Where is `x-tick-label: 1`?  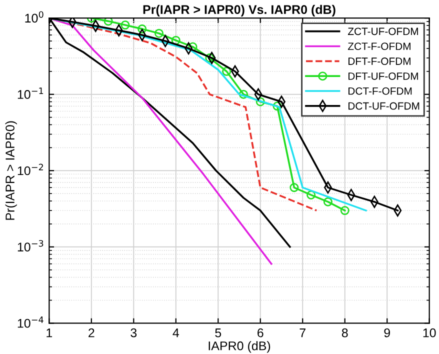
x-tick-label: 1 is located at coordinates (49, 333).